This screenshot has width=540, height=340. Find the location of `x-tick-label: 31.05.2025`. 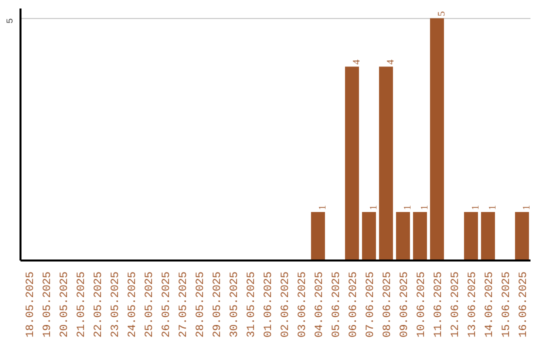

x-tick-label: 31.05.2025 is located at coordinates (252, 304).